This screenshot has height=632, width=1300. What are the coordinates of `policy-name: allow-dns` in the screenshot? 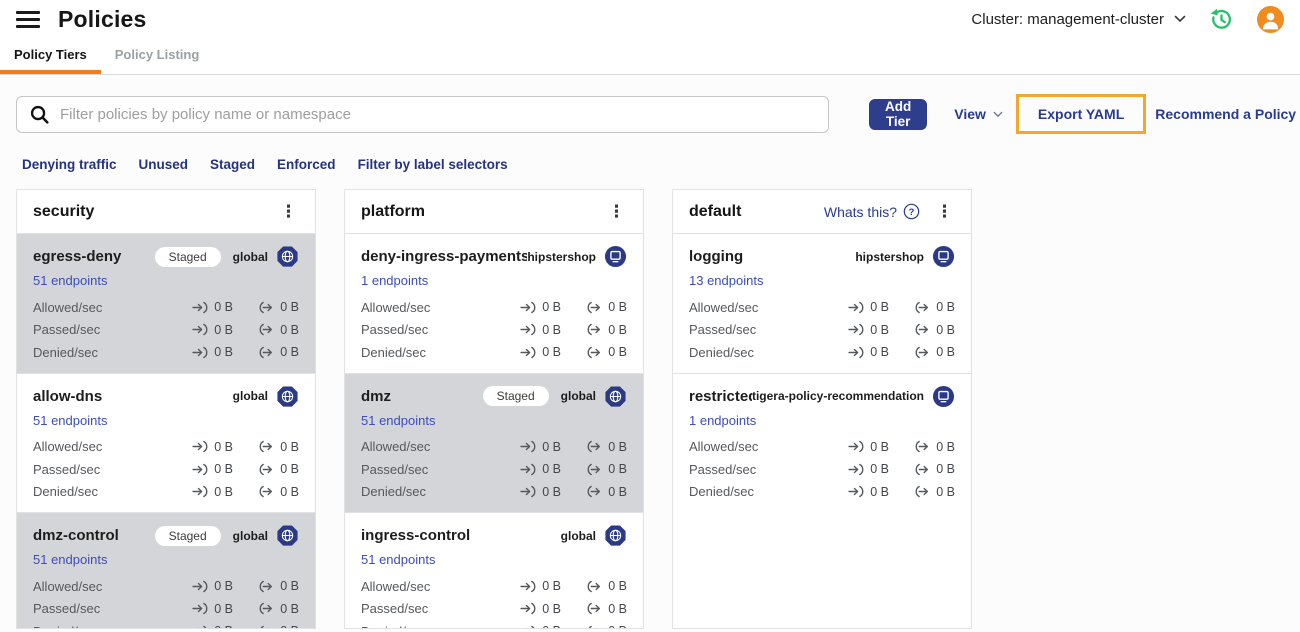 It's located at (68, 396).